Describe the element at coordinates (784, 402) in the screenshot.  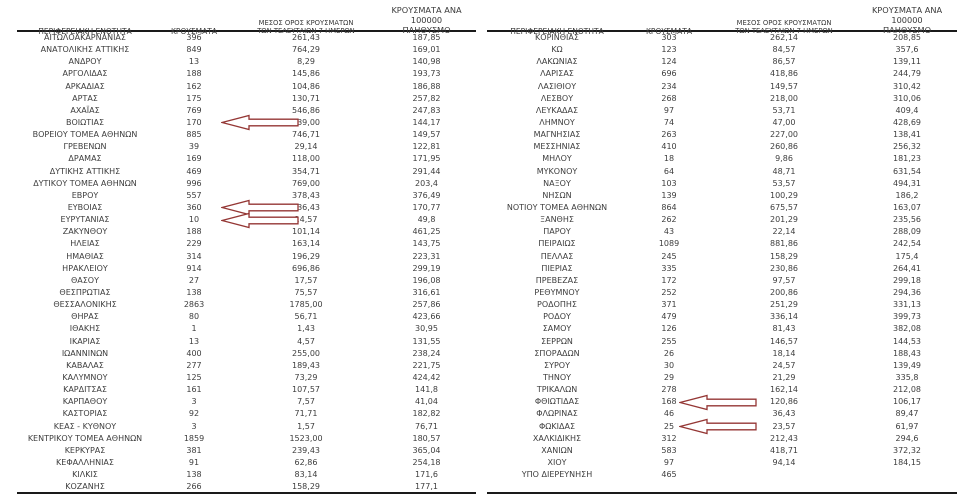
I see `avg7-cell: 120,86` at that location.